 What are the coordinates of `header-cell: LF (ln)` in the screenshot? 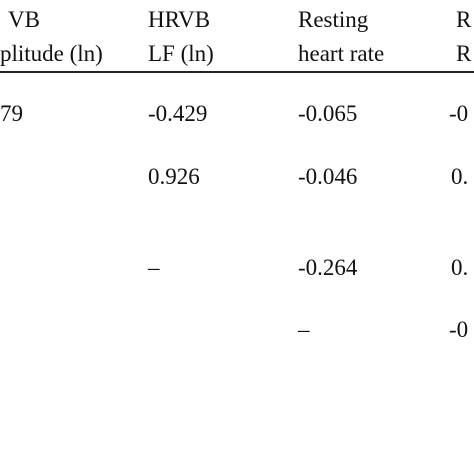 It's located at (181, 53).